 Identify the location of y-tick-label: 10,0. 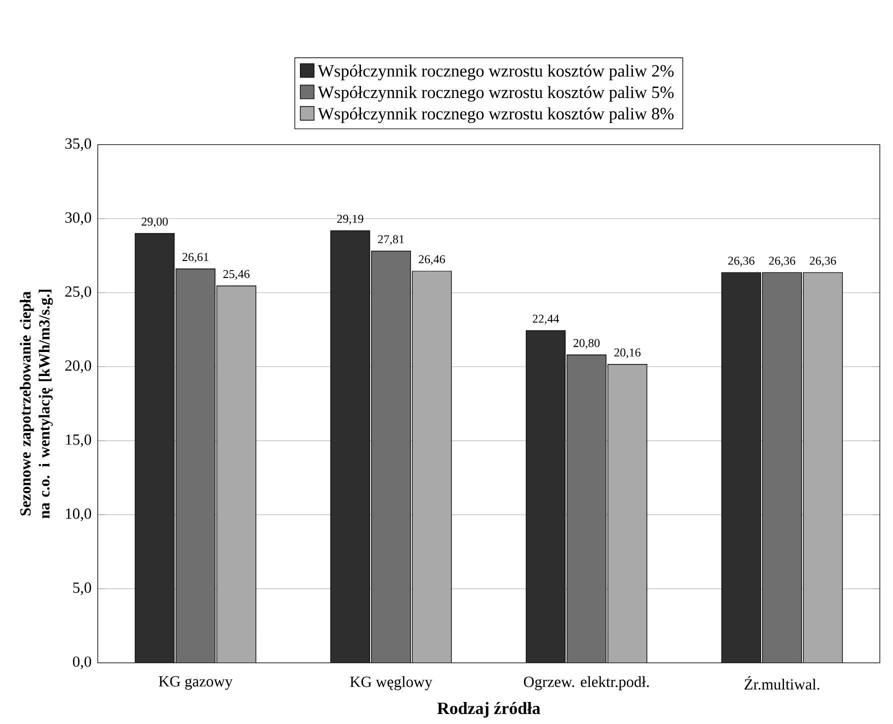
(79, 515).